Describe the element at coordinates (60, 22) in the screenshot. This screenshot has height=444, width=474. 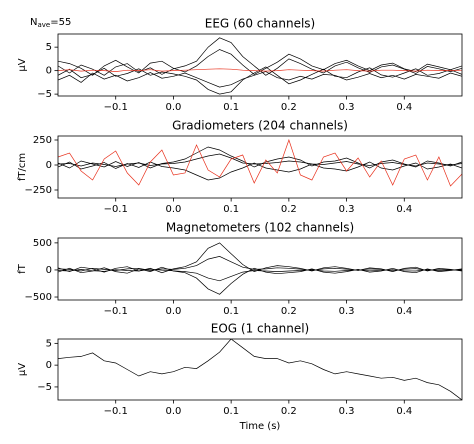
I see `annotation-rest: =55` at that location.